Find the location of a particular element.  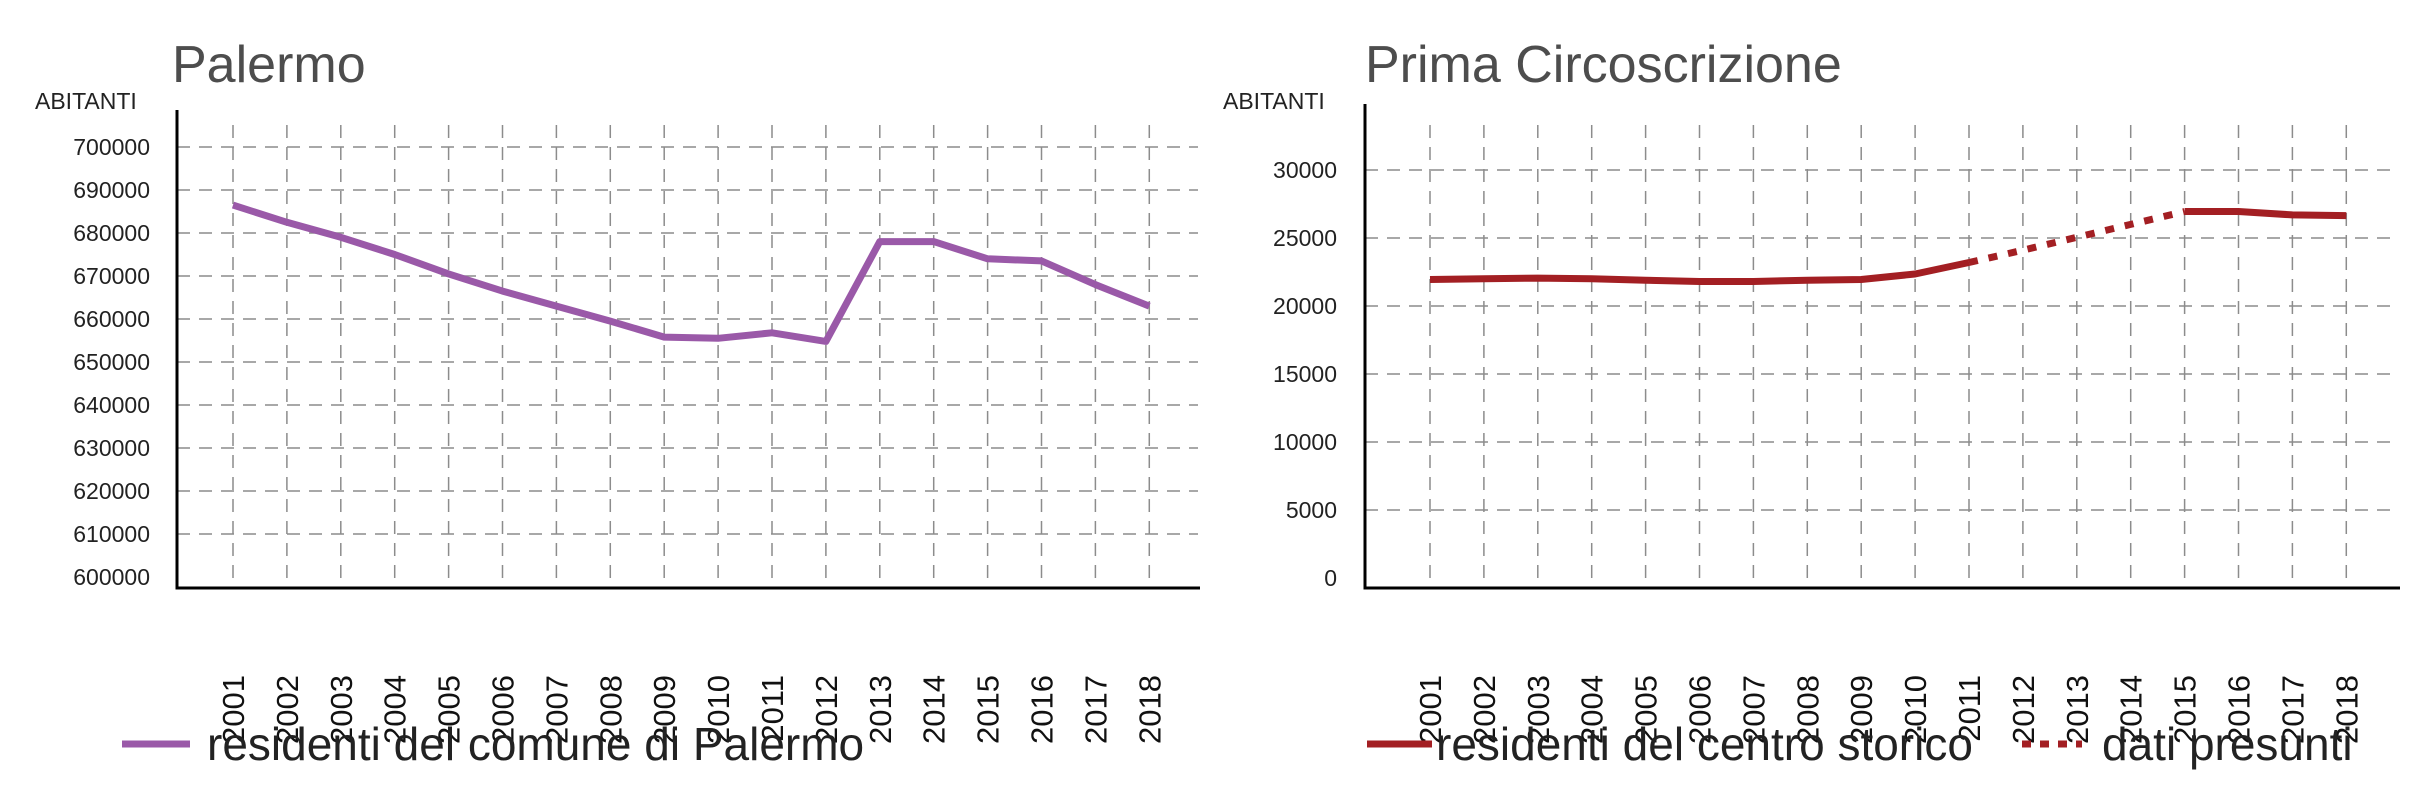

y-tick-label: 680000 is located at coordinates (111, 233).